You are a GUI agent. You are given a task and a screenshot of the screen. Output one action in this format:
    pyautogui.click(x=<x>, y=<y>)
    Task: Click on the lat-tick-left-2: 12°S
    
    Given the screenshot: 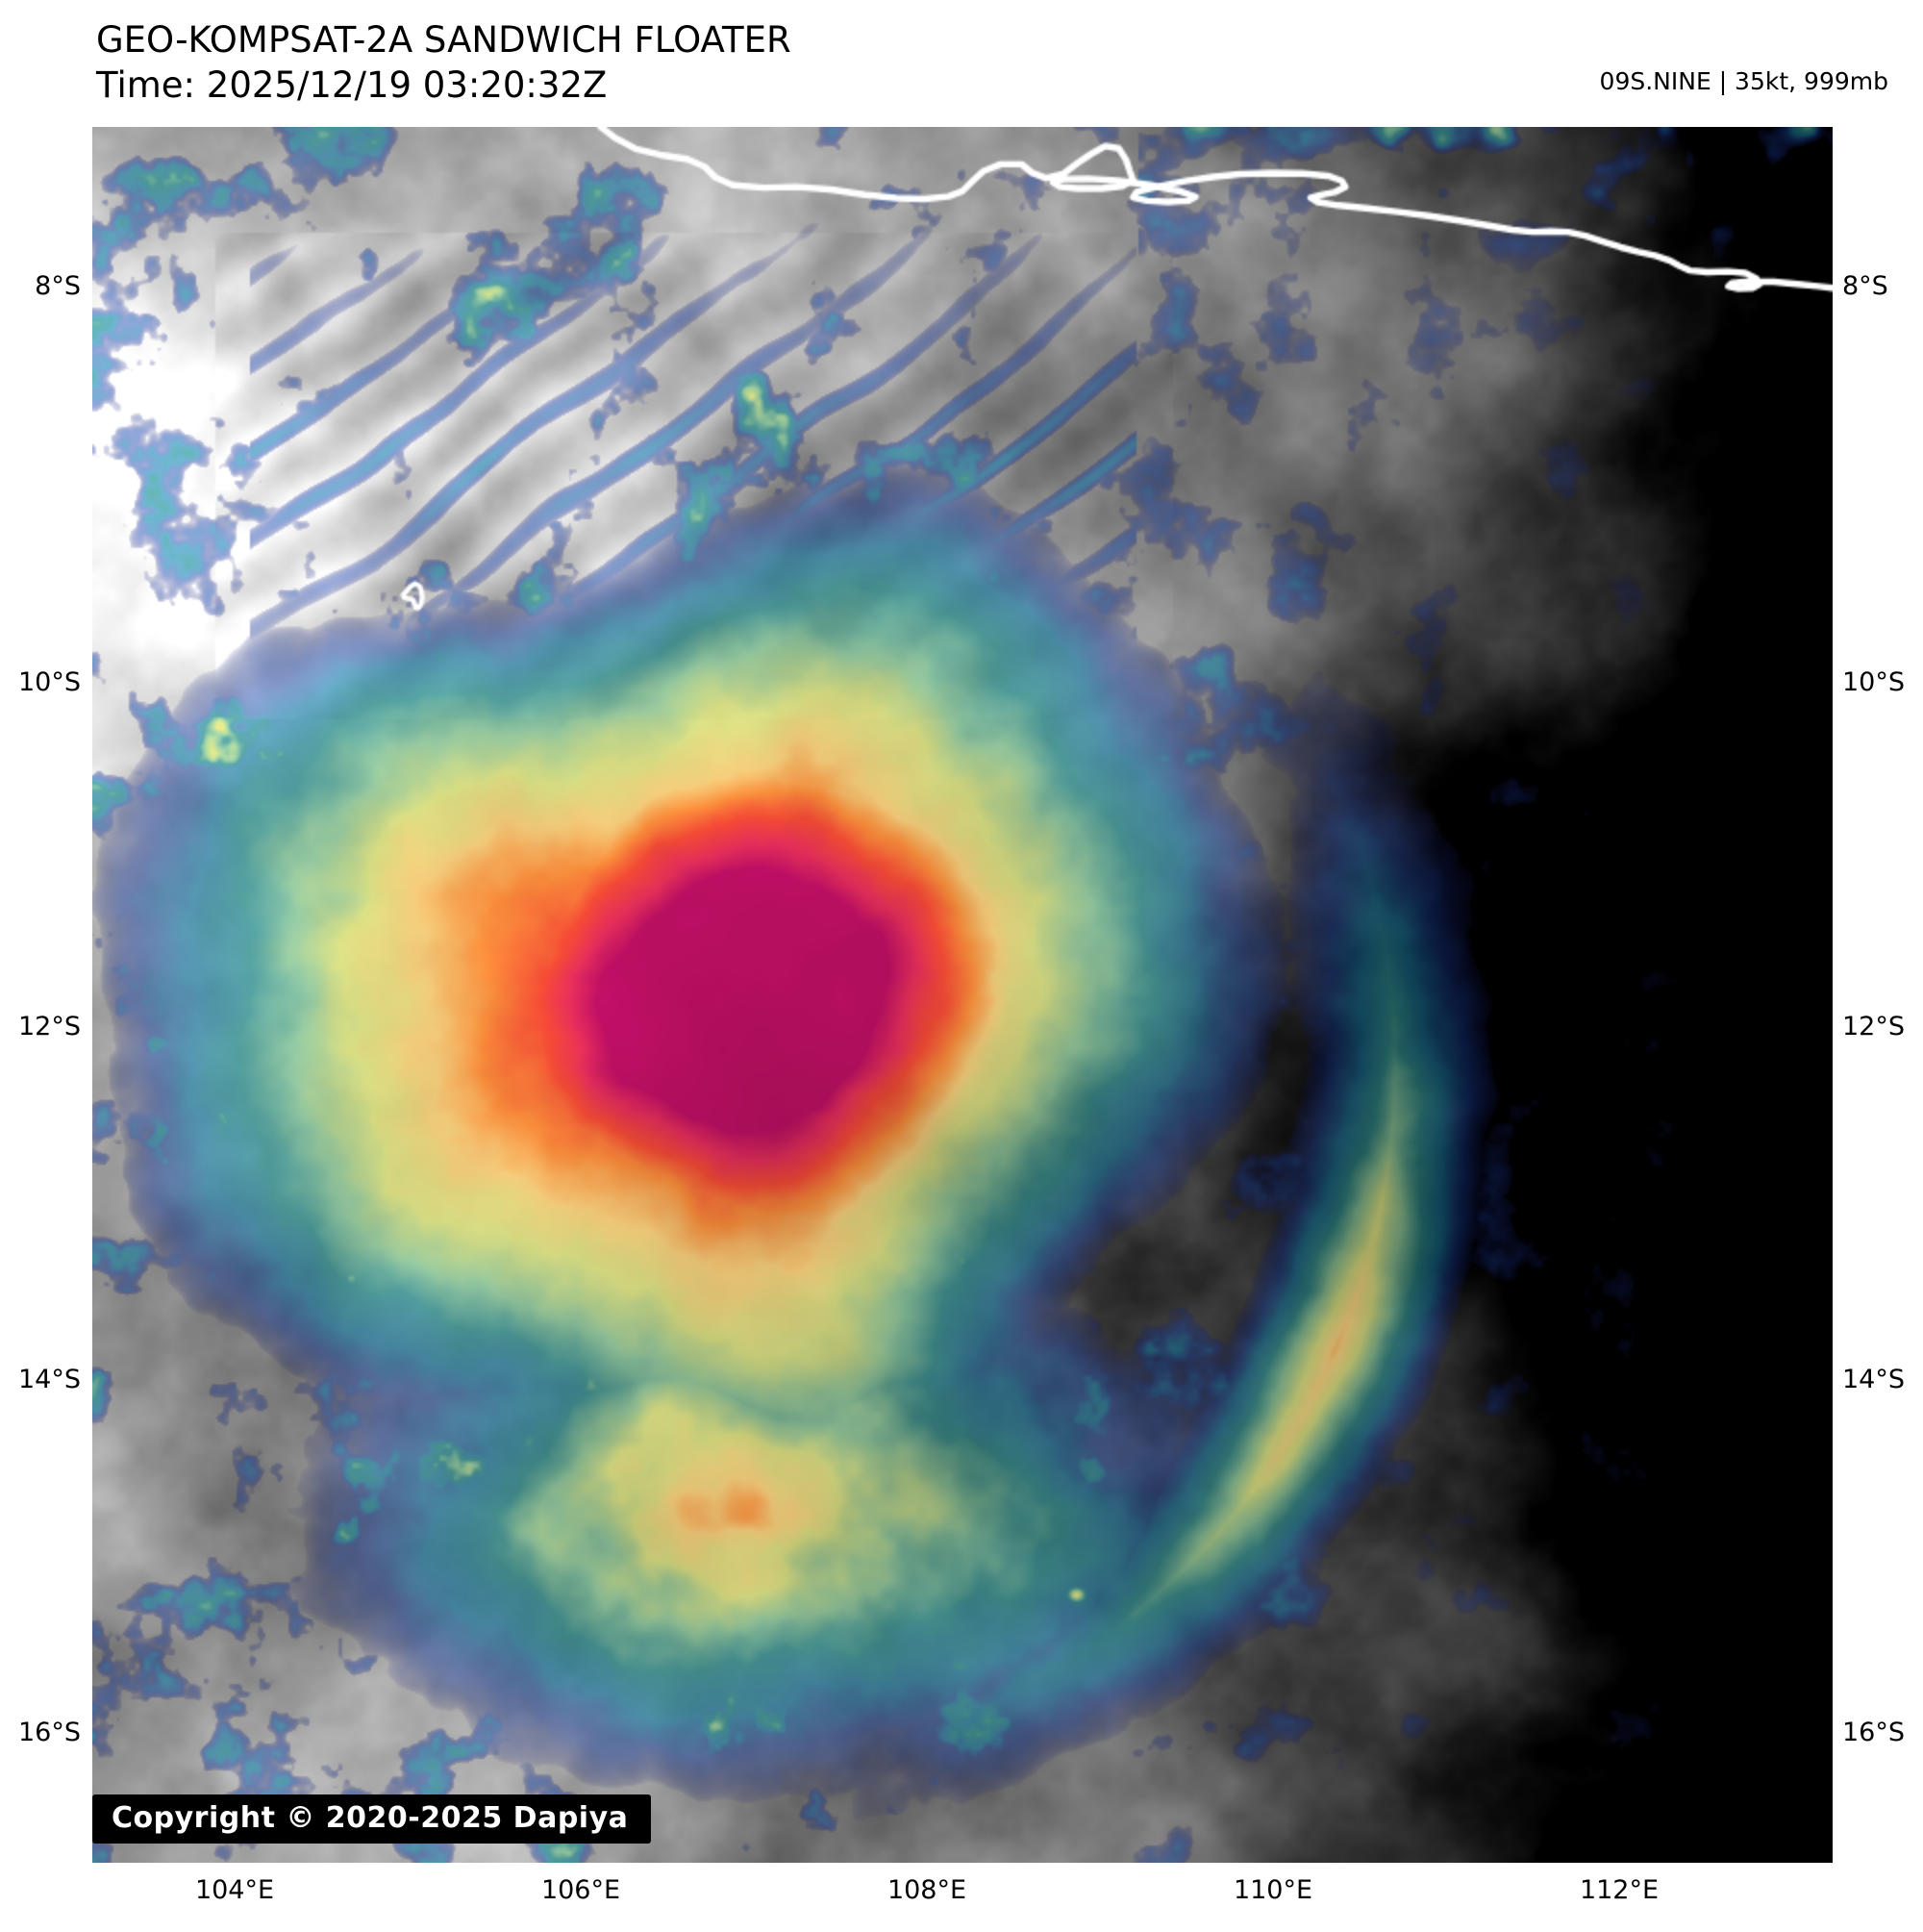 What is the action you would take?
    pyautogui.click(x=49, y=1026)
    